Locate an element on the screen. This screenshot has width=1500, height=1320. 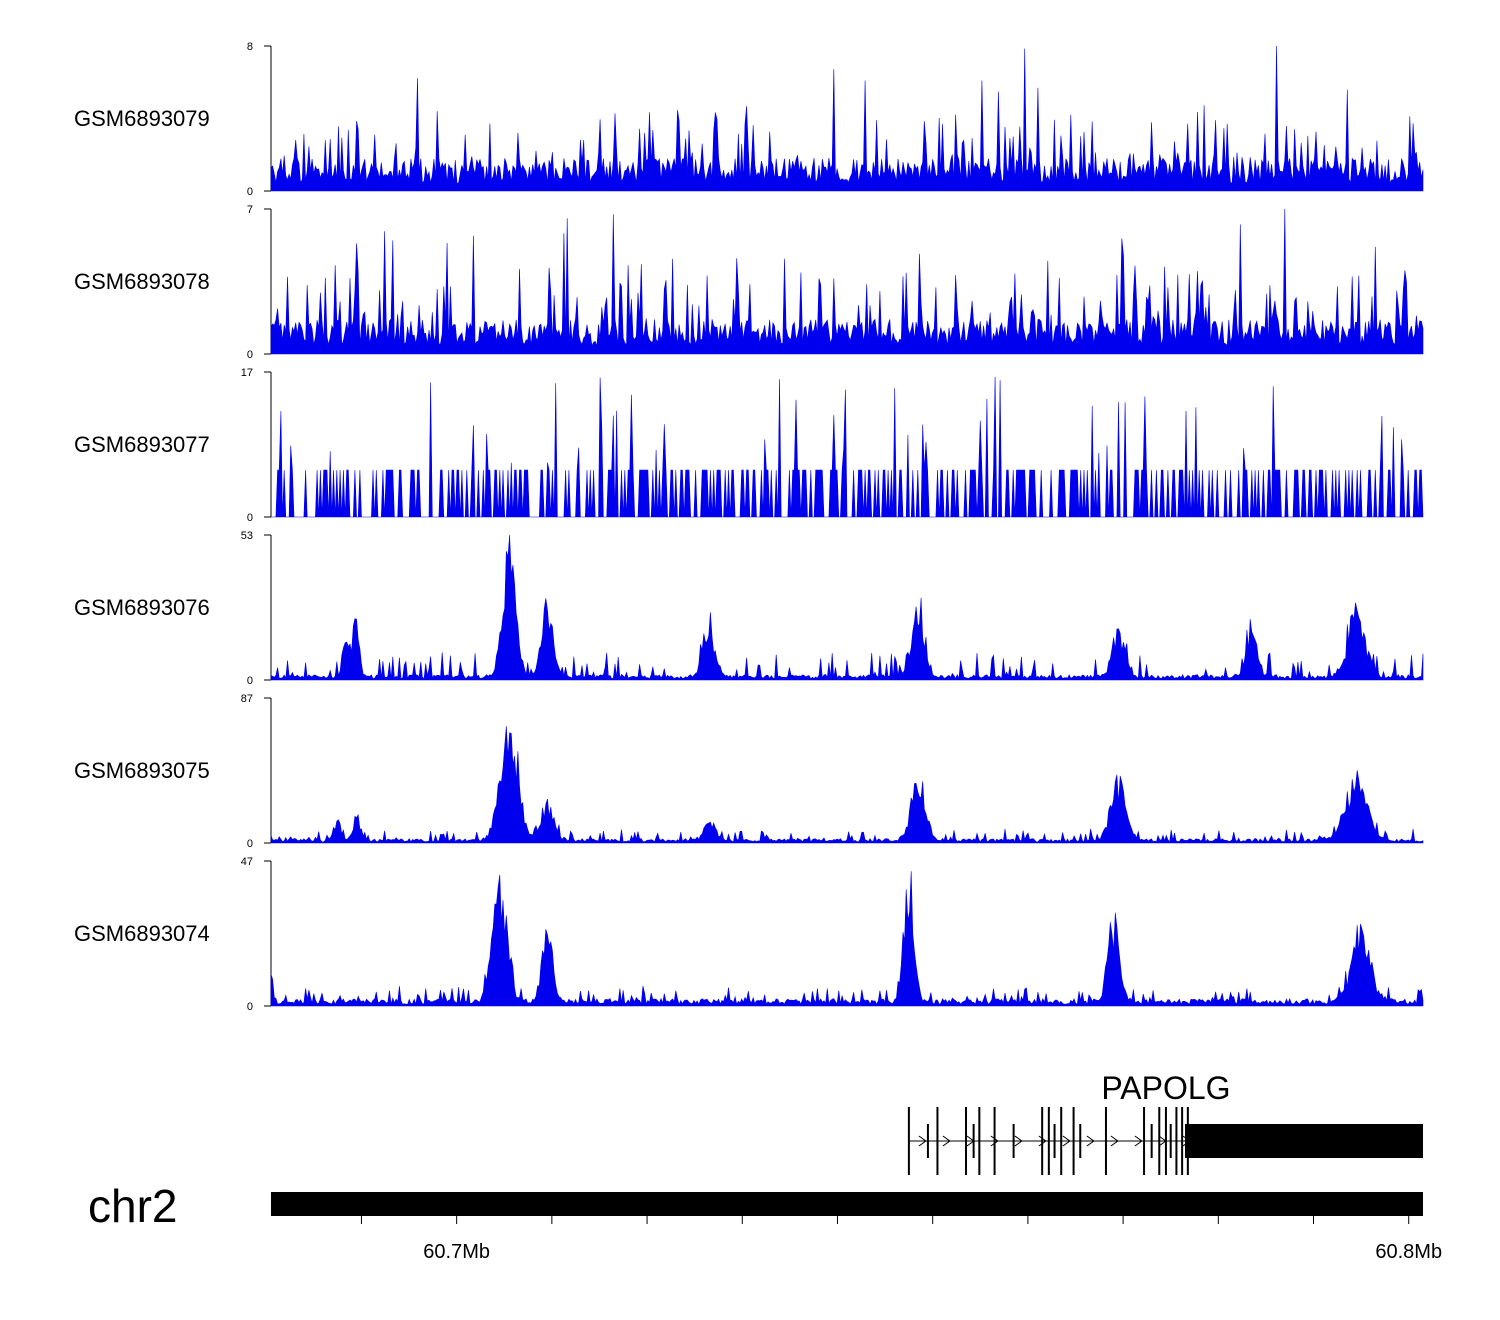
chromosome-label: chr2 is located at coordinates (132, 1206).